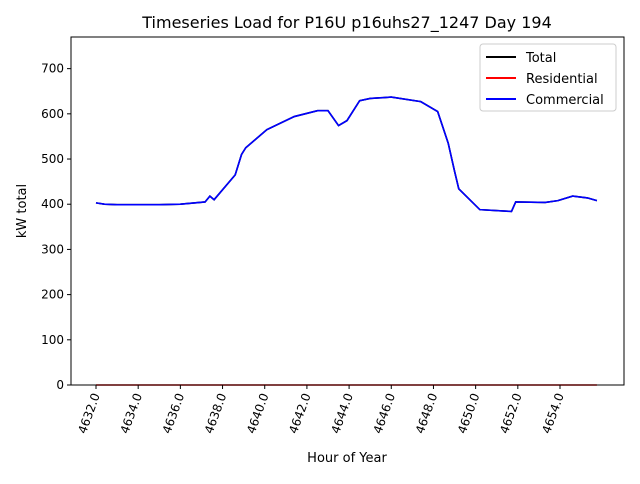 The image size is (640, 484). I want to click on x-tick-label: 4638.0, so click(216, 413).